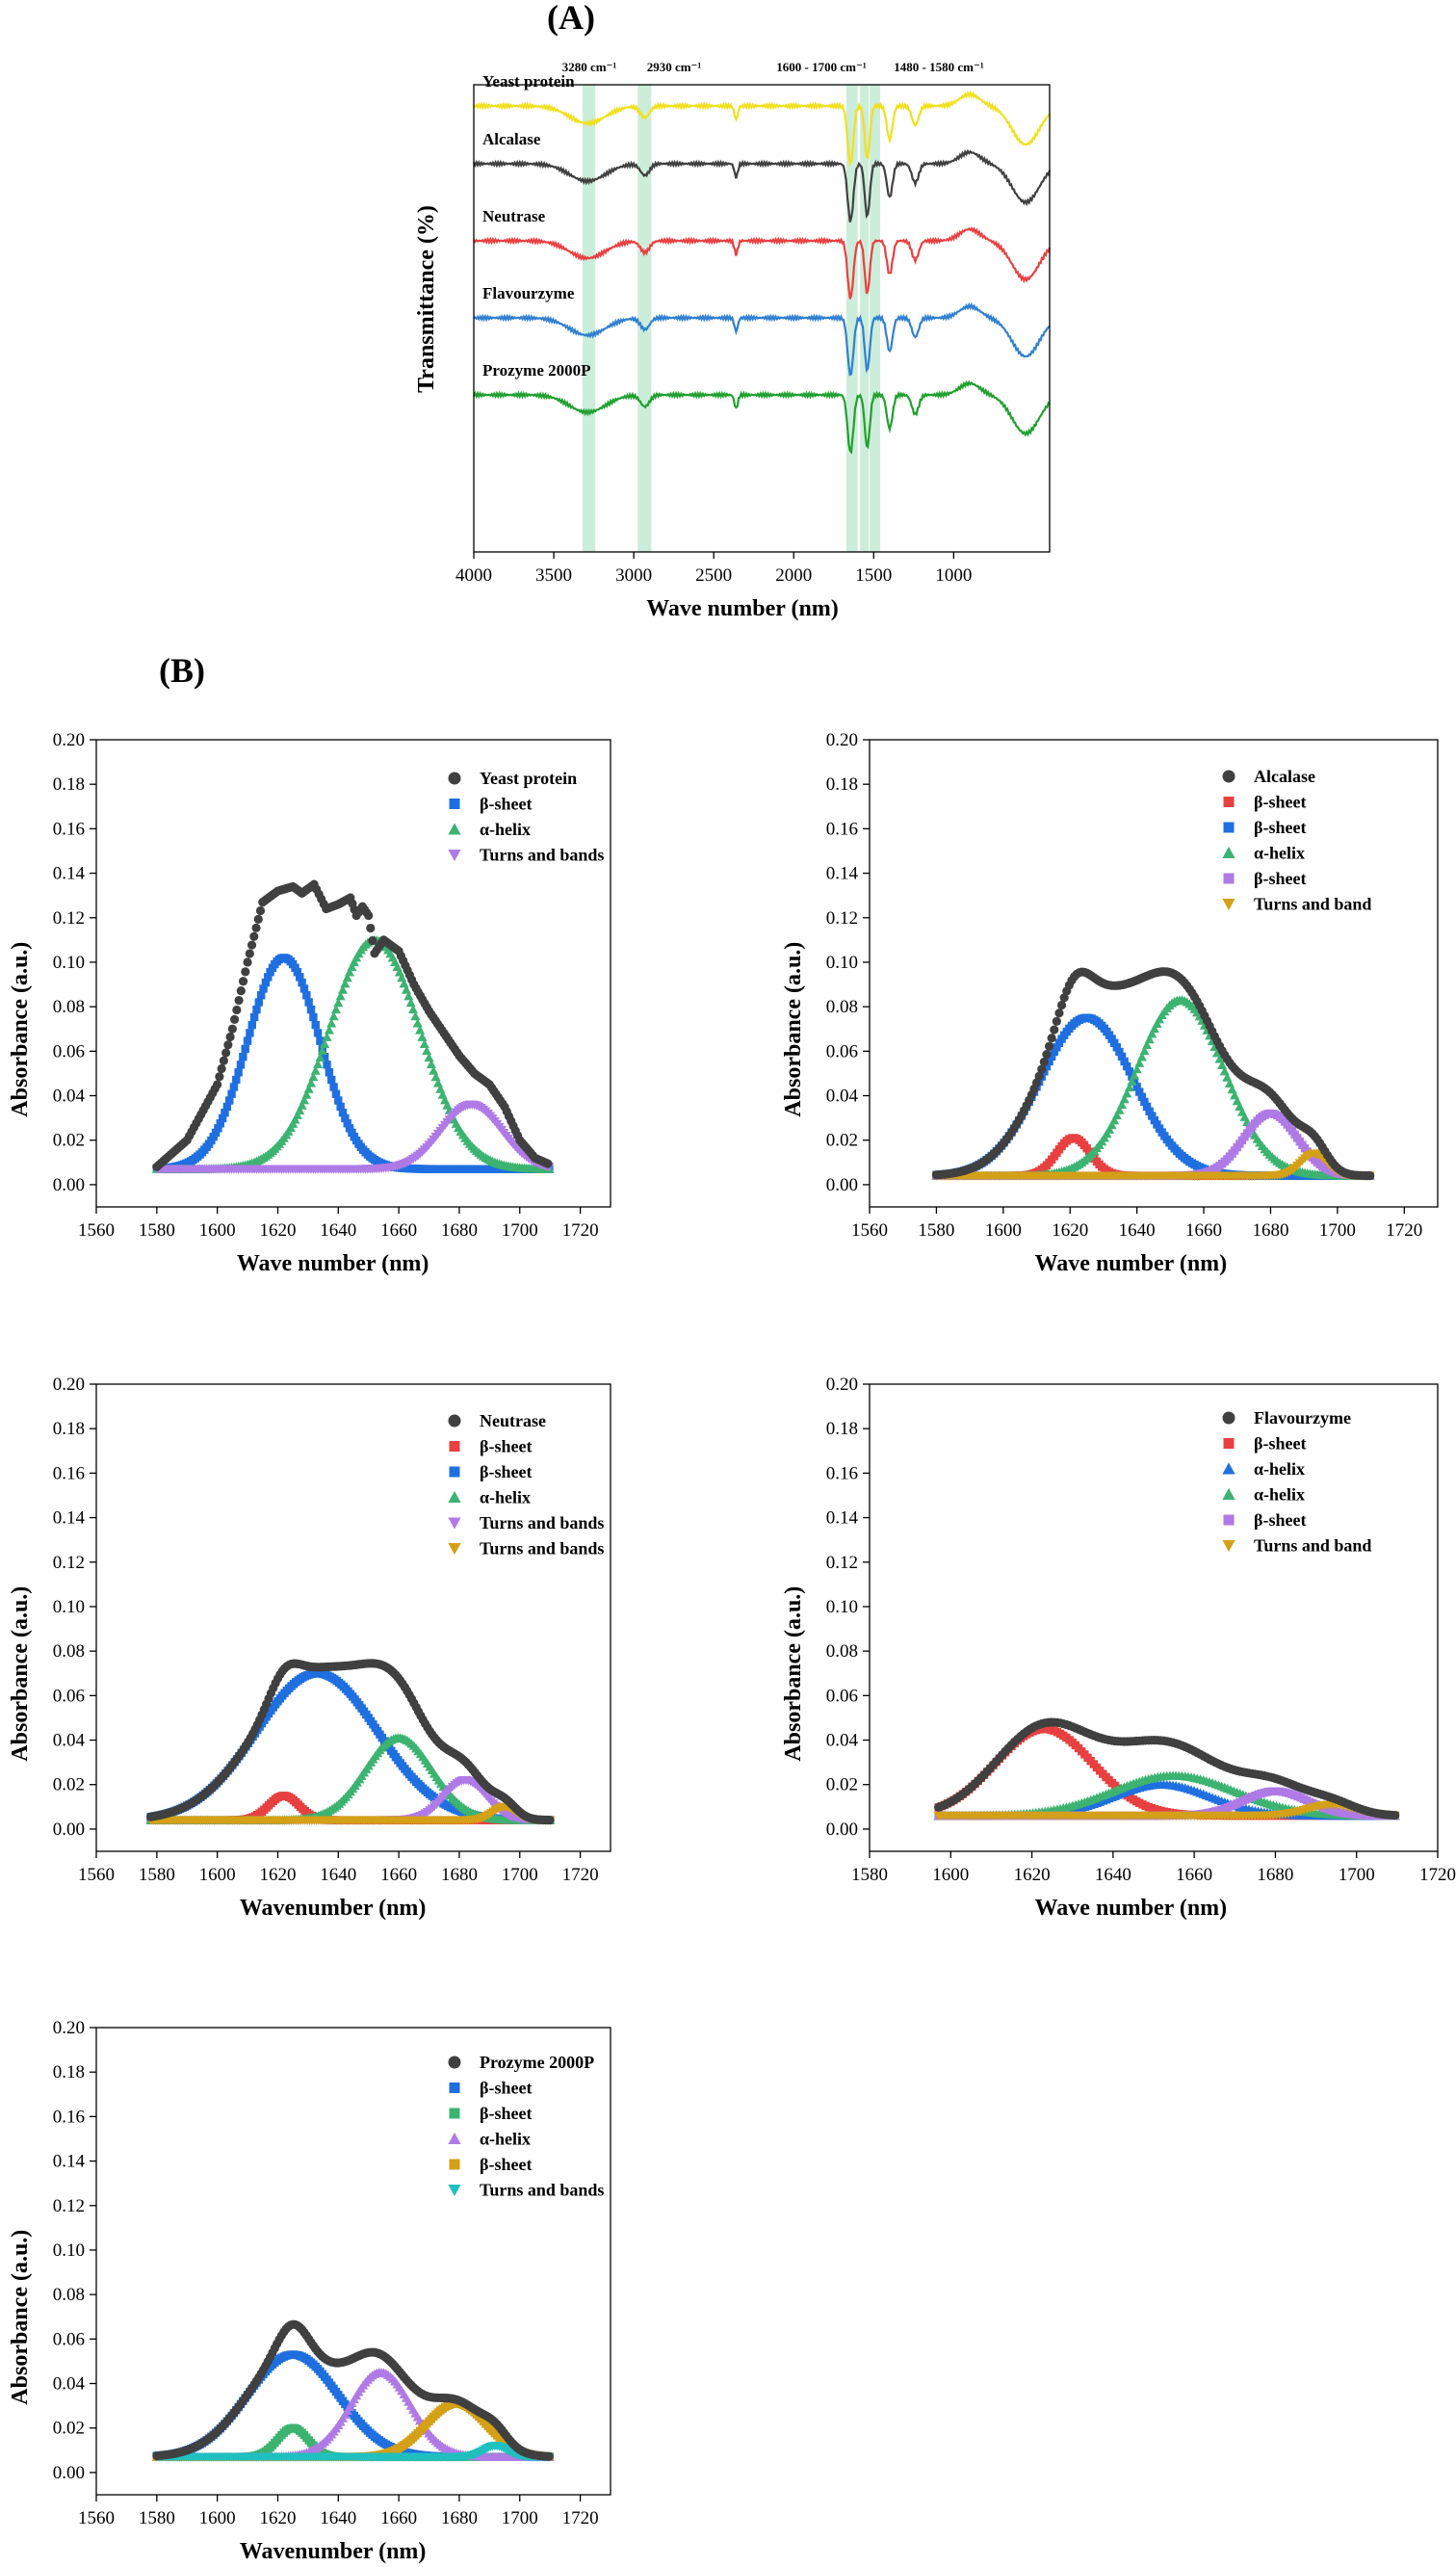 This screenshot has height=2567, width=1456. Describe the element at coordinates (1279, 1469) in the screenshot. I see `legend-label: α-helix` at that location.